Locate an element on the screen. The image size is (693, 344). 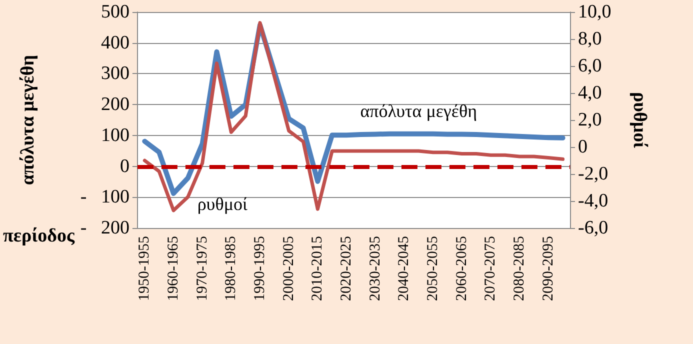
x-tick-label: 2070-2075 is located at coordinates (490, 268).